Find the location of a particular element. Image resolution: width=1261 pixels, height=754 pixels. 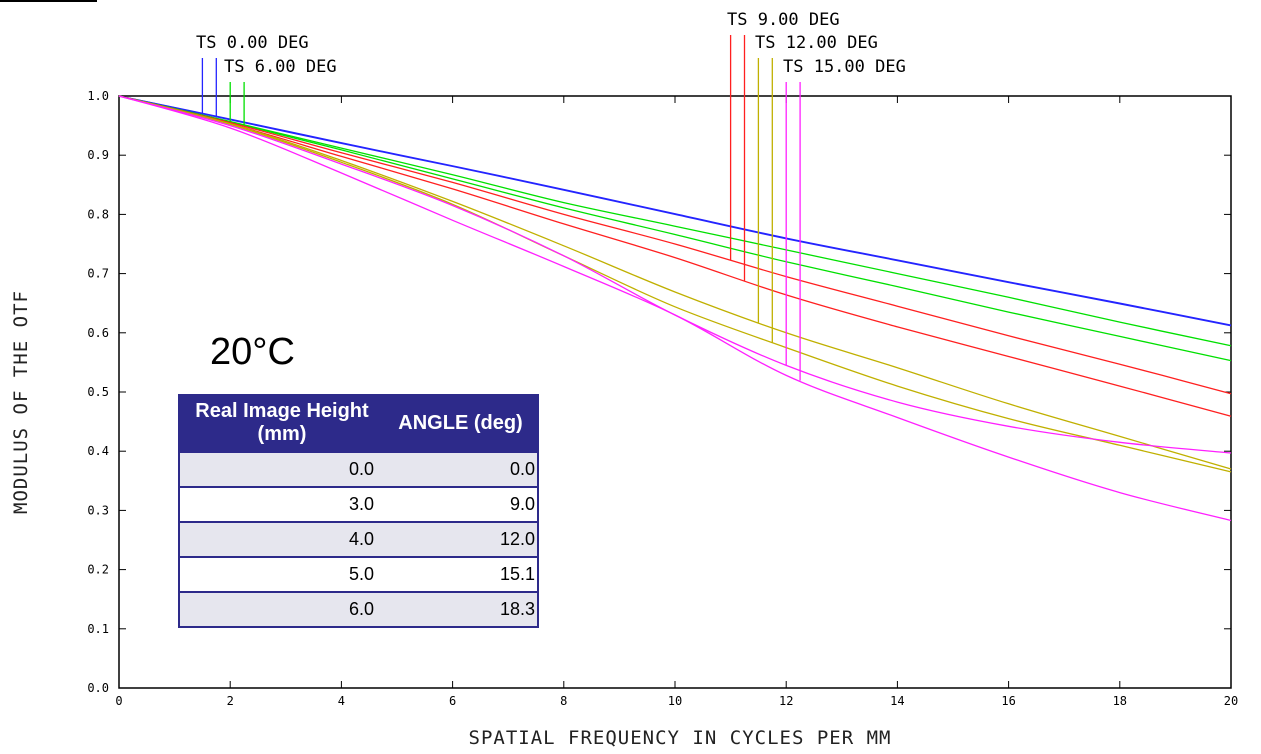

x-tick-label: 12 is located at coordinates (786, 701).